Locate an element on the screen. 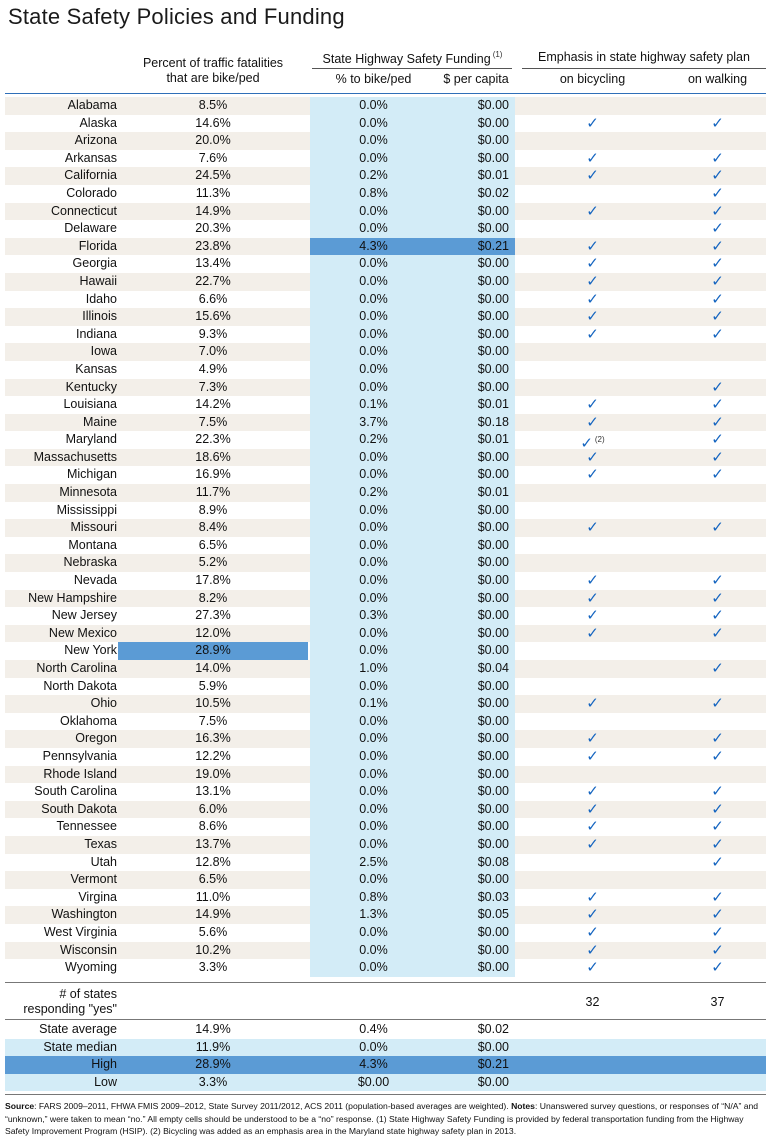 Image resolution: width=770 pixels, height=1145 pixels. pct-fatalities-cell: 20.3% is located at coordinates (213, 228).